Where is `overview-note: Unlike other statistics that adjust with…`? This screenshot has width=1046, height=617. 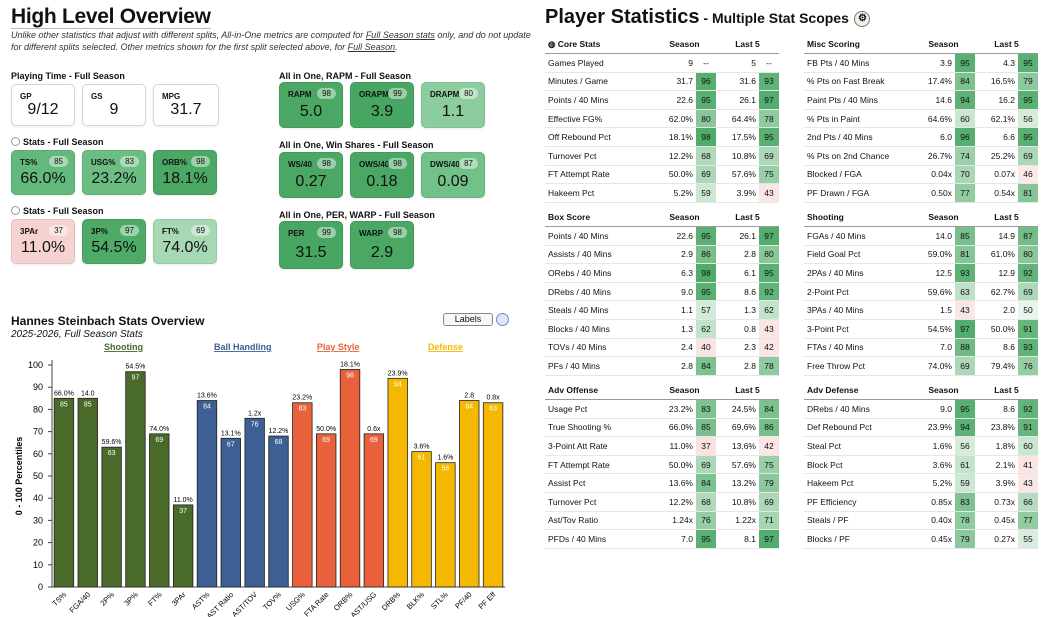
overview-note: Unlike other statistics that adjust with… is located at coordinates (271, 41).